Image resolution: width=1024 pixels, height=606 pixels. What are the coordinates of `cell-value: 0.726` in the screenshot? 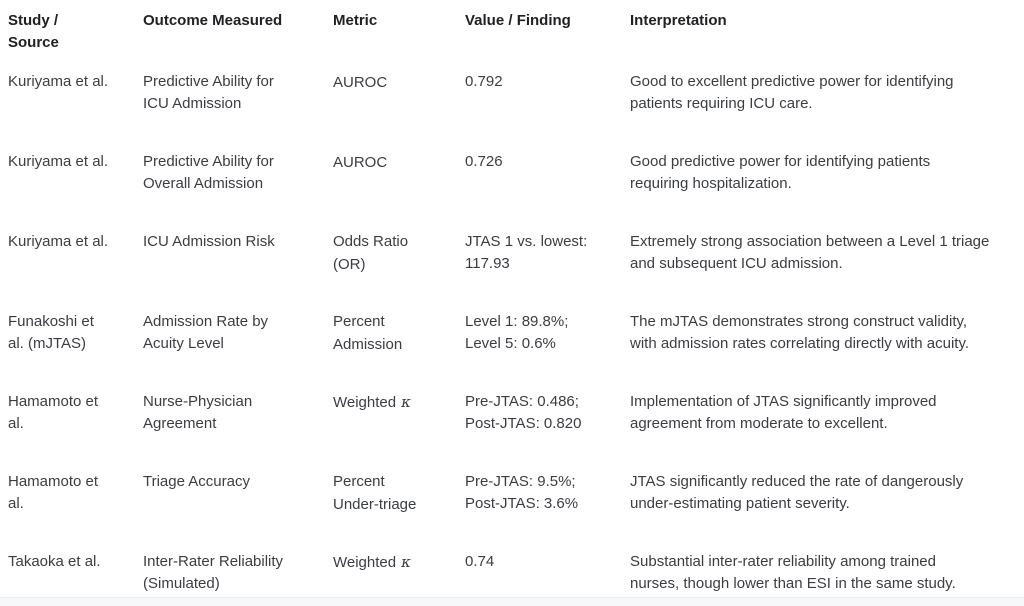 It's located at (484, 161).